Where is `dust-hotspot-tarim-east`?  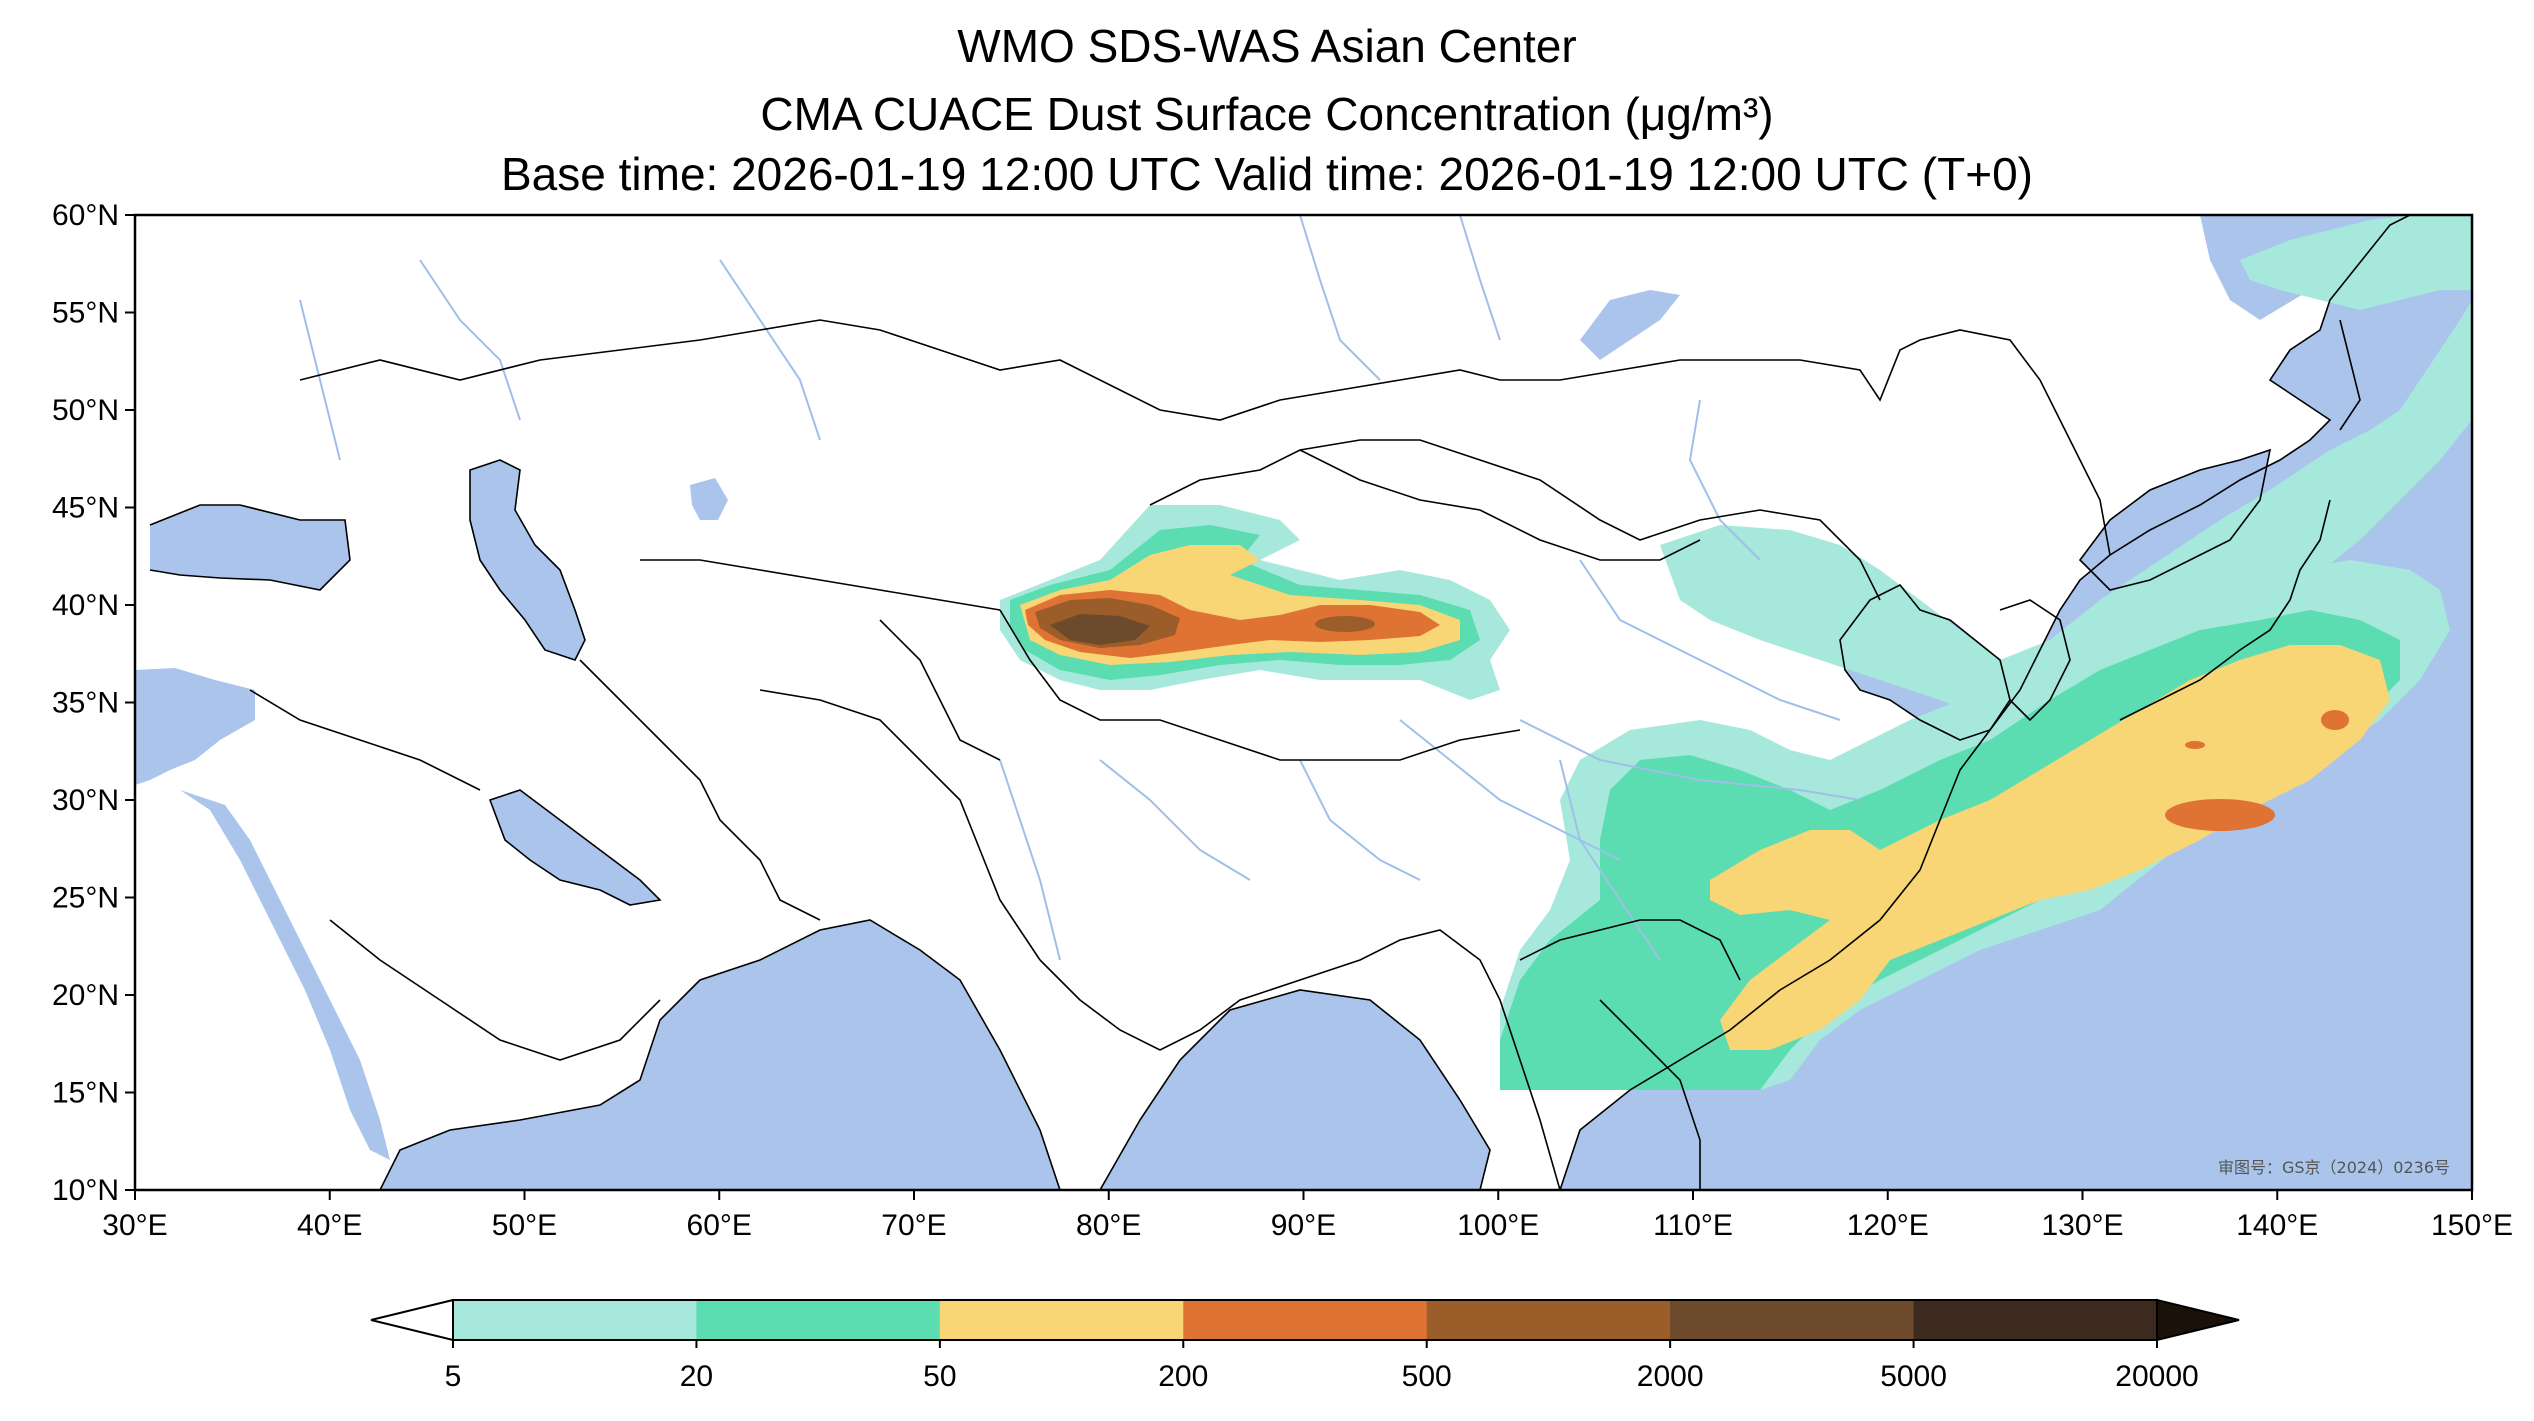 dust-hotspot-tarim-east is located at coordinates (1345, 624).